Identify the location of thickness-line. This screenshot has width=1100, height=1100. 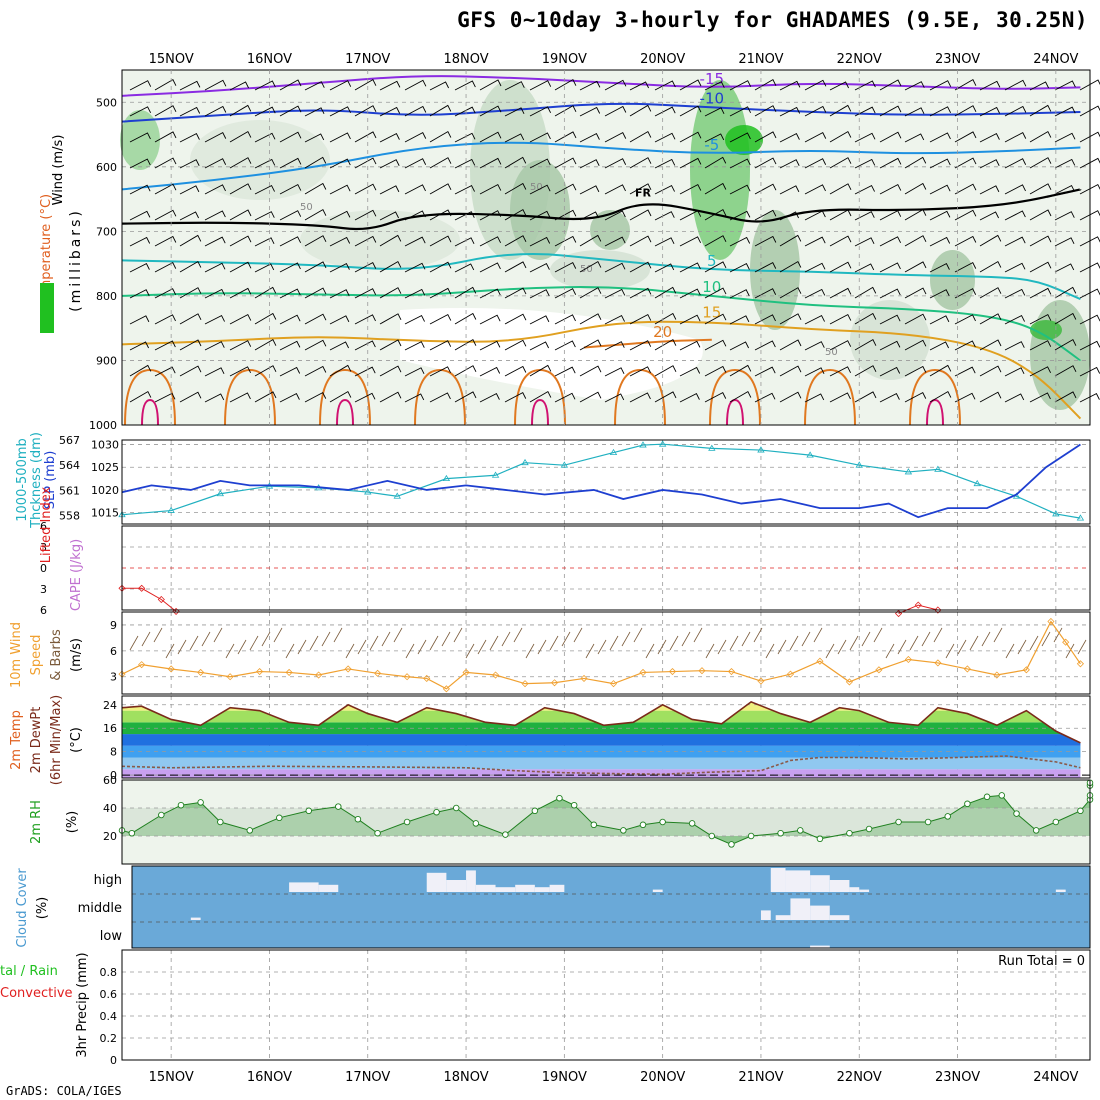
(601, 481).